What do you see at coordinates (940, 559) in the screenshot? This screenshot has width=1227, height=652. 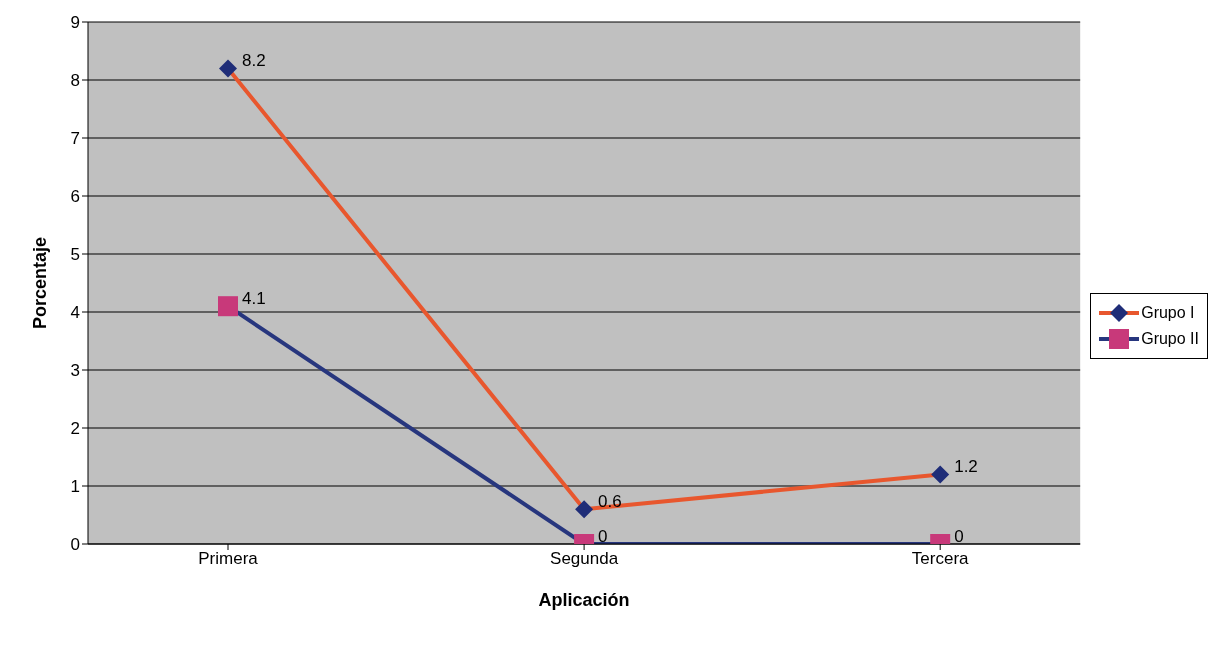 I see `x-tick-label: Tercera` at bounding box center [940, 559].